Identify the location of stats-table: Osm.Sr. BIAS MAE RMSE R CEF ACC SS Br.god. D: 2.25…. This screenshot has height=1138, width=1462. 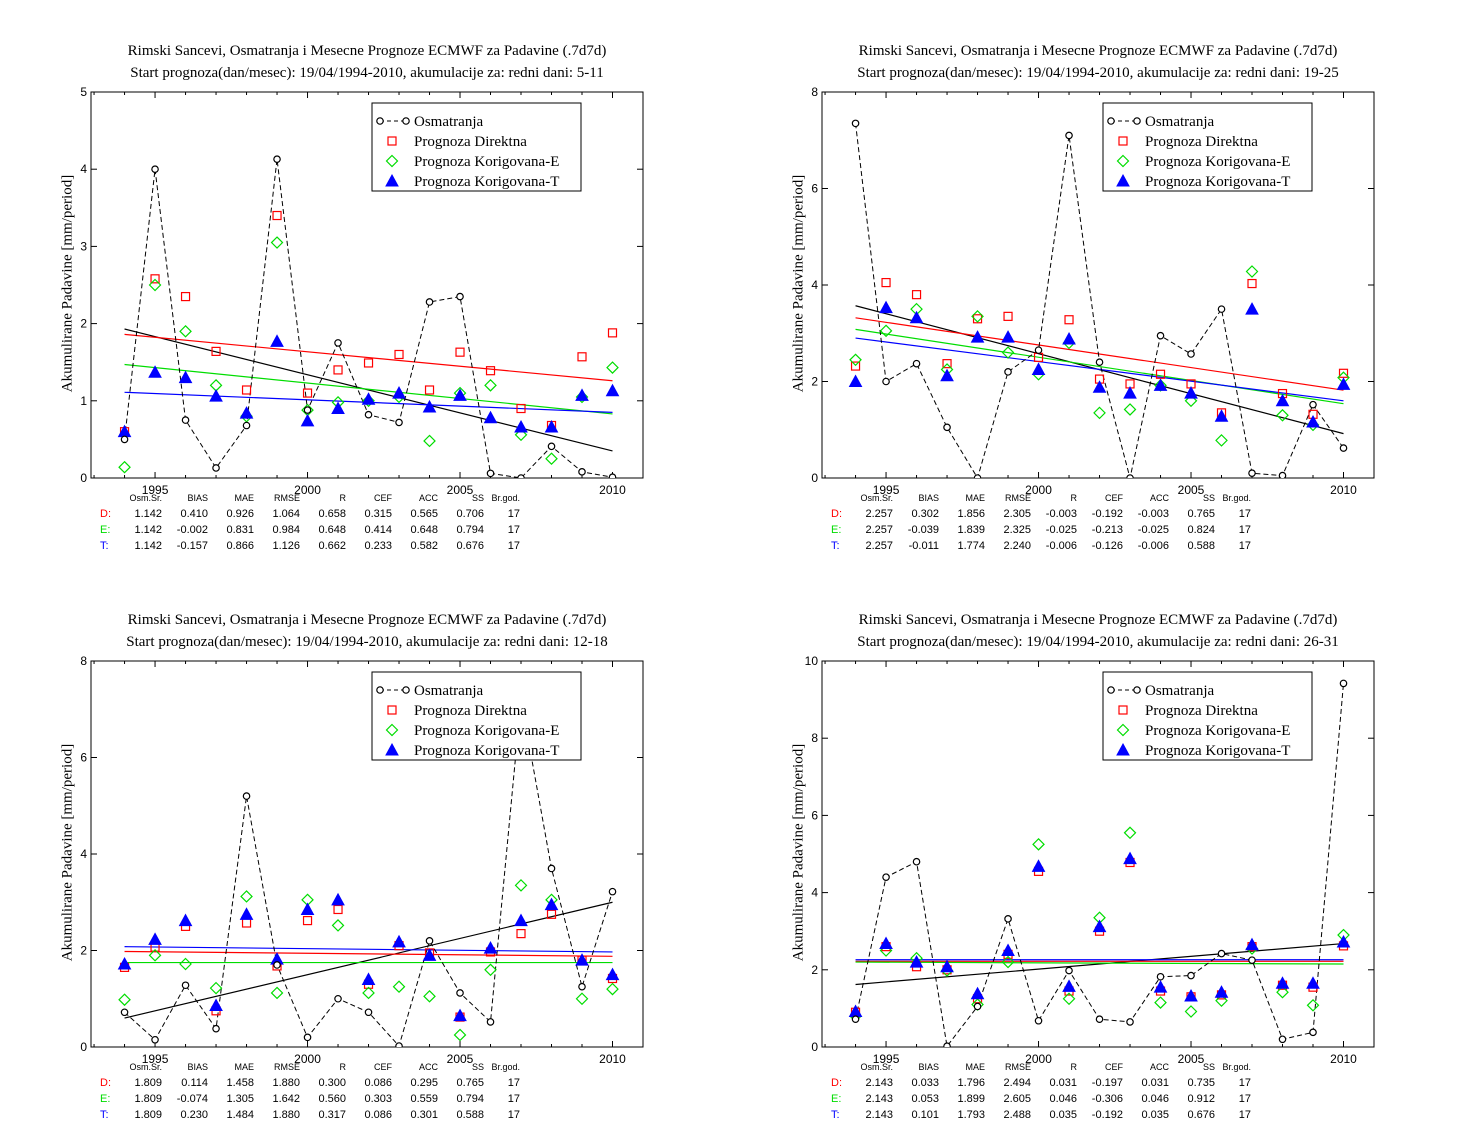
(1041, 524).